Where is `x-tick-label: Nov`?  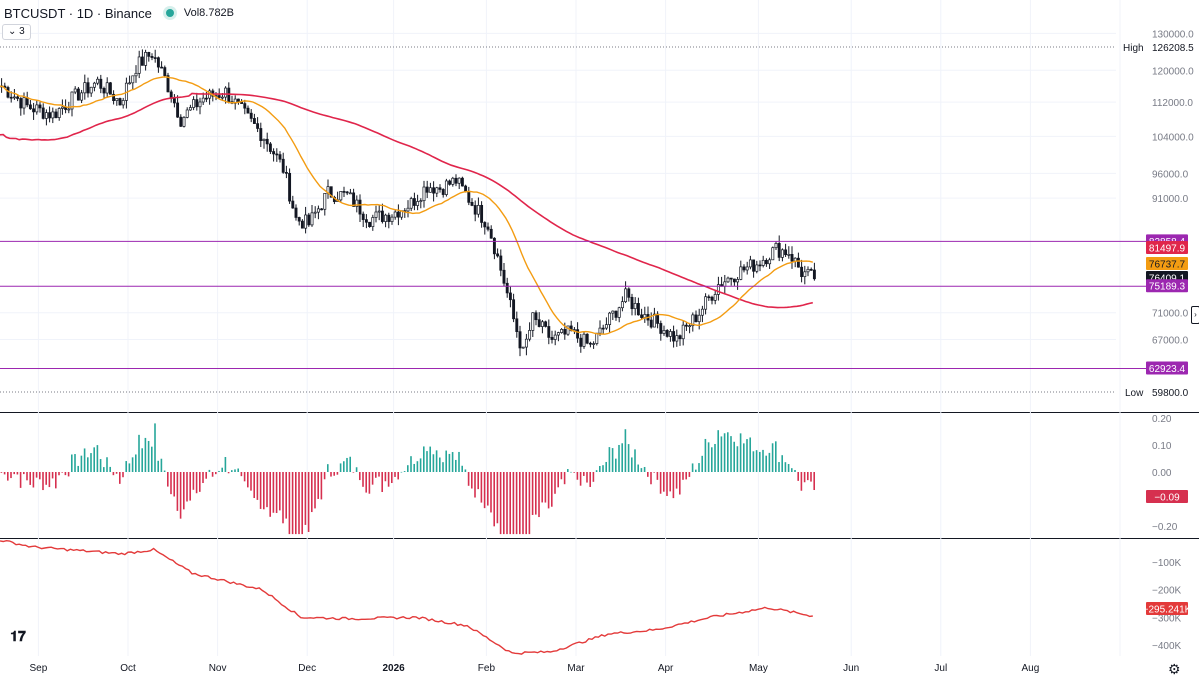
x-tick-label: Nov is located at coordinates (218, 668).